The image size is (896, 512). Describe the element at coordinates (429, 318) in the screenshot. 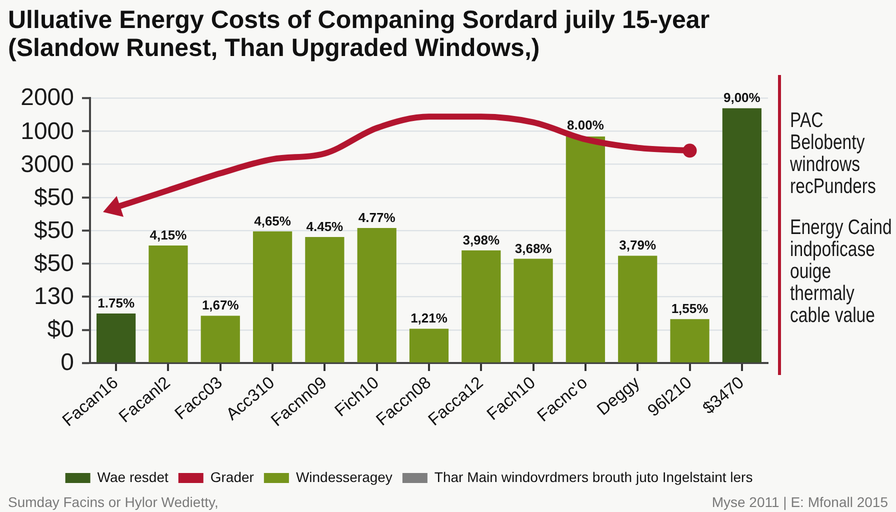

I see `data-label: 1,21%` at that location.